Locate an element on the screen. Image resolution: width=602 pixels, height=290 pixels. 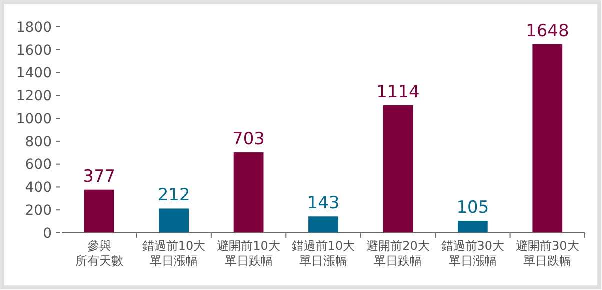
x-tick-label: 避開前20大單日跌幅 is located at coordinates (398, 253).